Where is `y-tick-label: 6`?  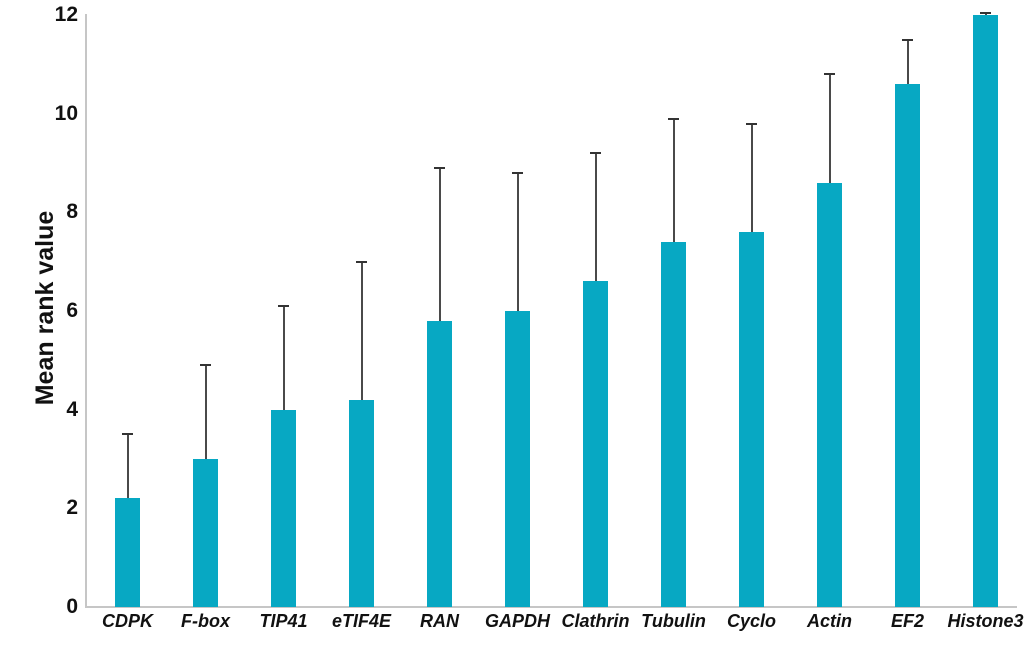
y-tick-label: 6 is located at coordinates (72, 310).